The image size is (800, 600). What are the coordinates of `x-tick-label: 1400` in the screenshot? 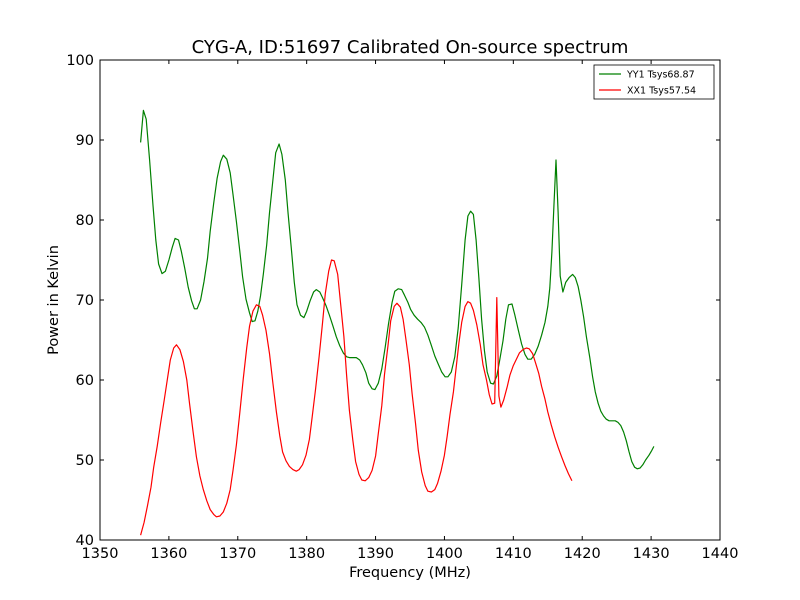 It's located at (444, 554).